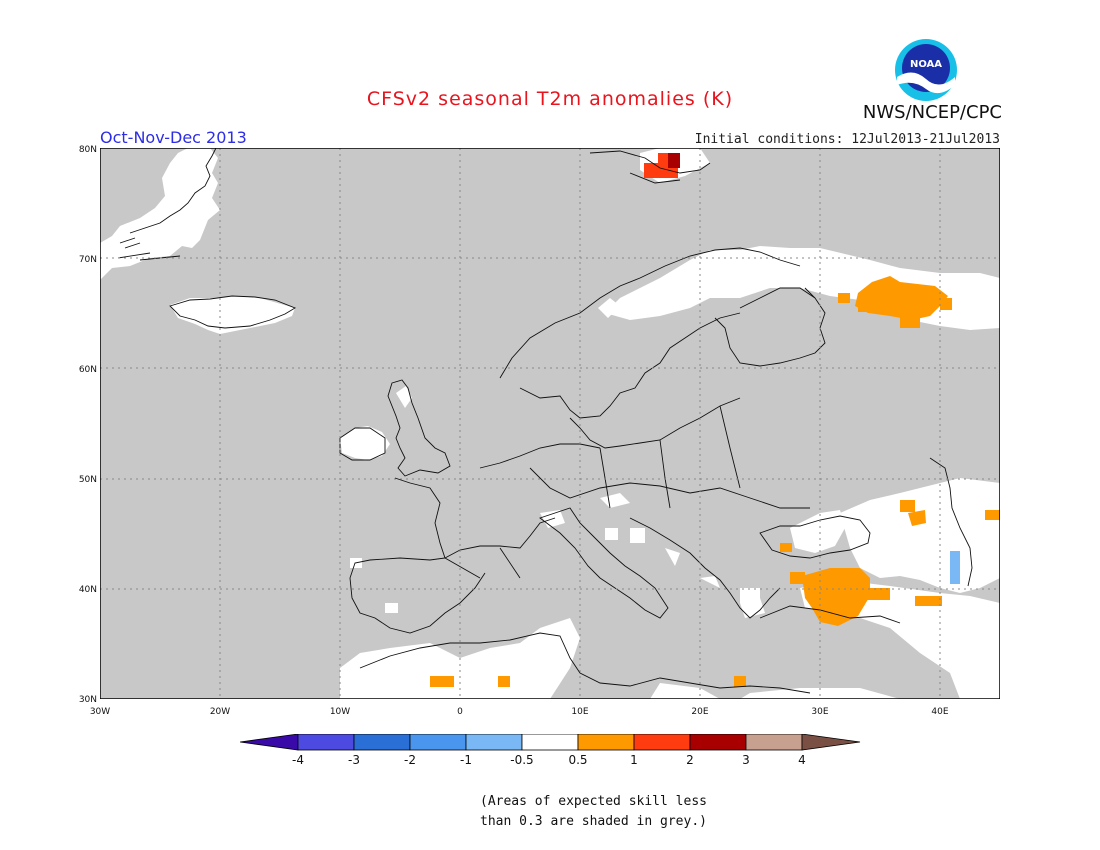 The width and height of the screenshot is (1100, 850). I want to click on skill-note-line: than 0.3 are shaded in grey.), so click(593, 821).